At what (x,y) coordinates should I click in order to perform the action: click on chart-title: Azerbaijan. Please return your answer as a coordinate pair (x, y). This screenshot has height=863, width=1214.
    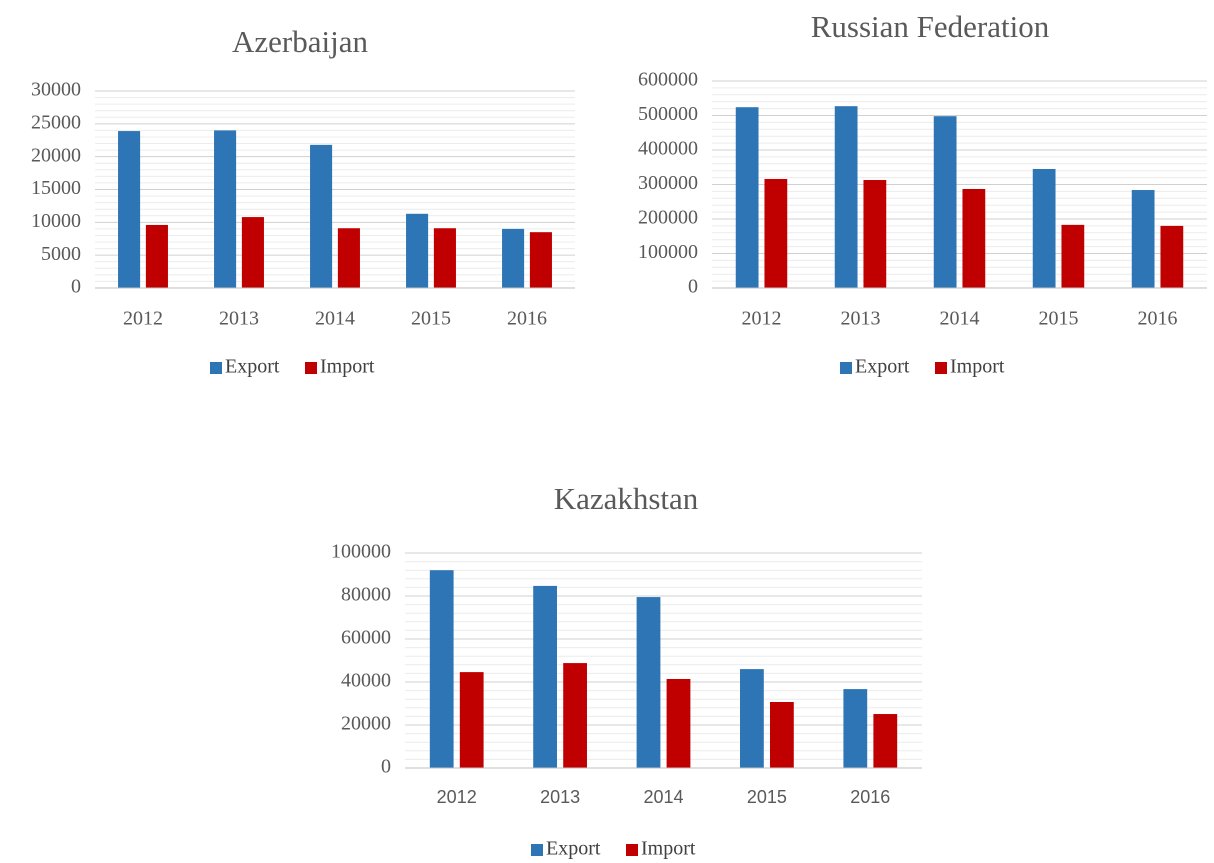
    Looking at the image, I should click on (300, 41).